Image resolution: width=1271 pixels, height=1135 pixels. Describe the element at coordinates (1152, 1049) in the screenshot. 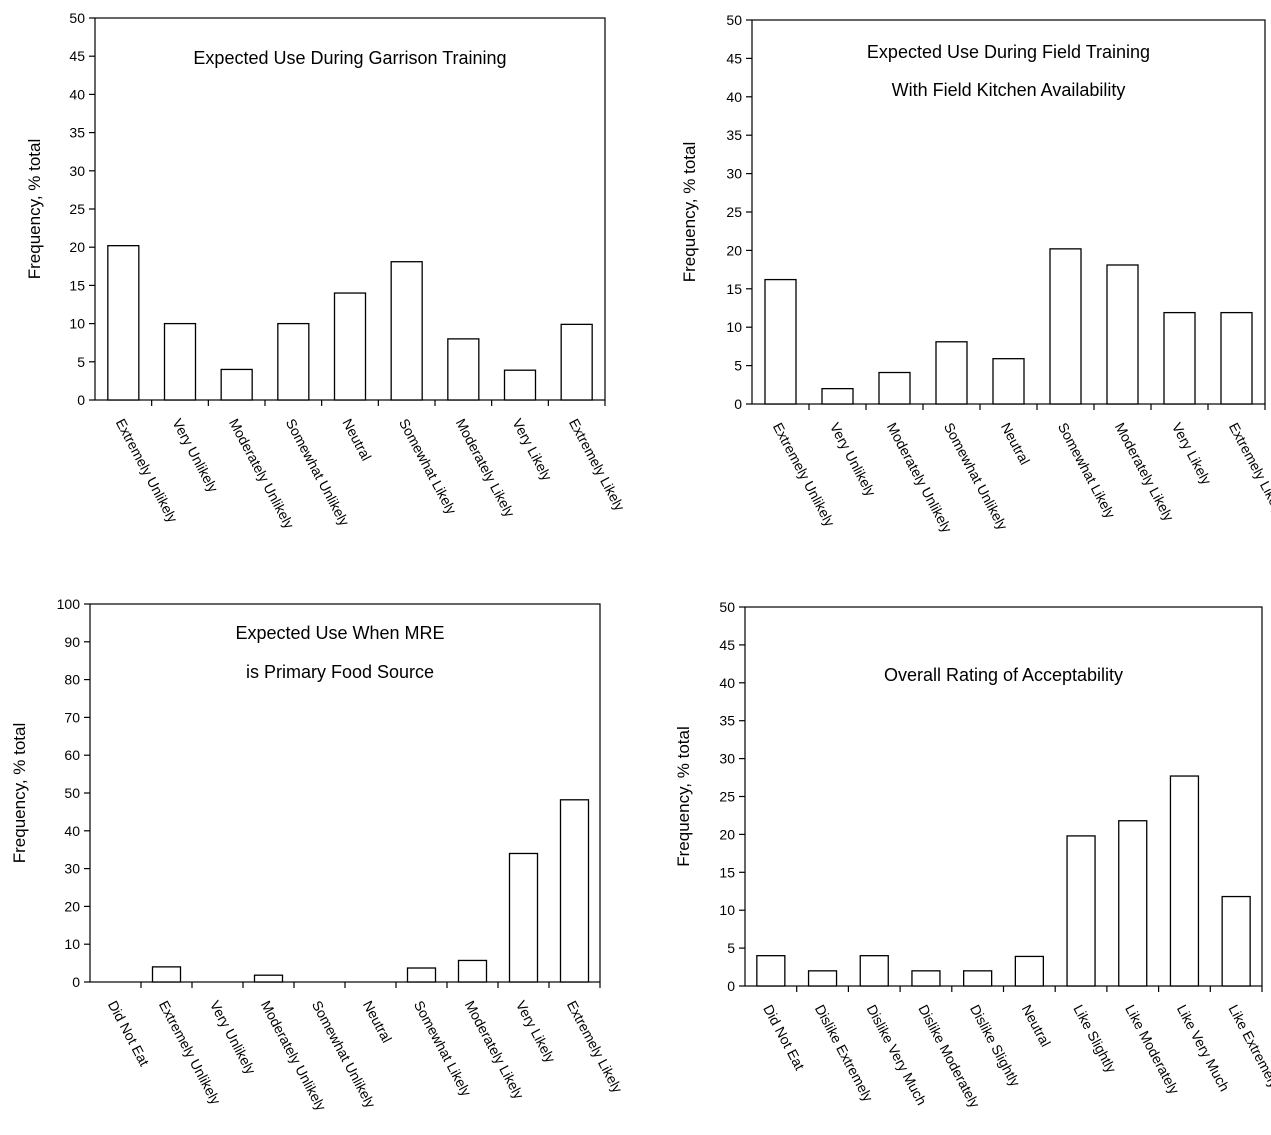

I see `x-category-label: Like Moderately` at that location.